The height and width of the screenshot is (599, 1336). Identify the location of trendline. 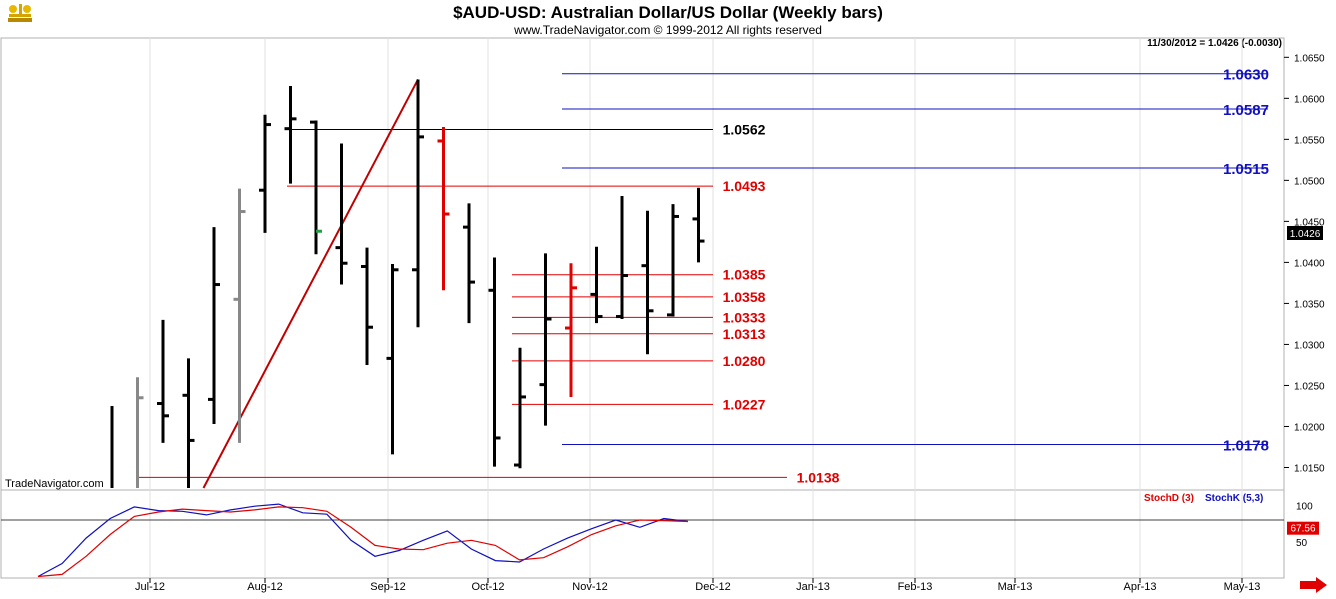
(310, 283).